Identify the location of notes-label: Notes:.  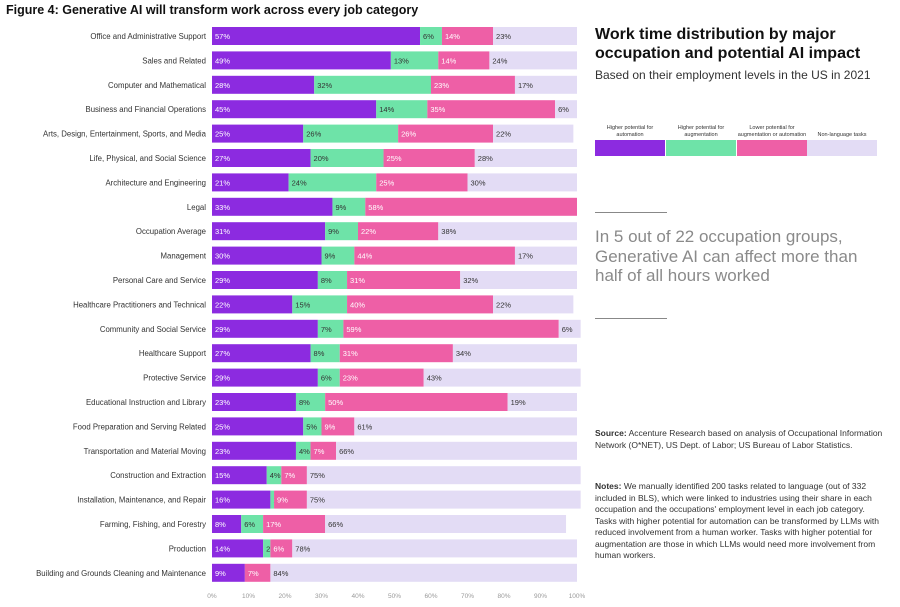
(608, 486).